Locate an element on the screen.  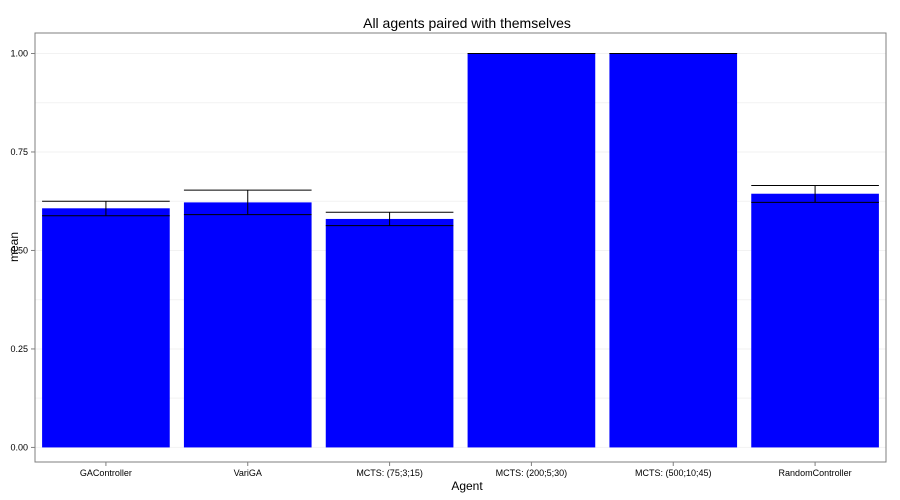
y-tick-label: 0.50 is located at coordinates (19, 250).